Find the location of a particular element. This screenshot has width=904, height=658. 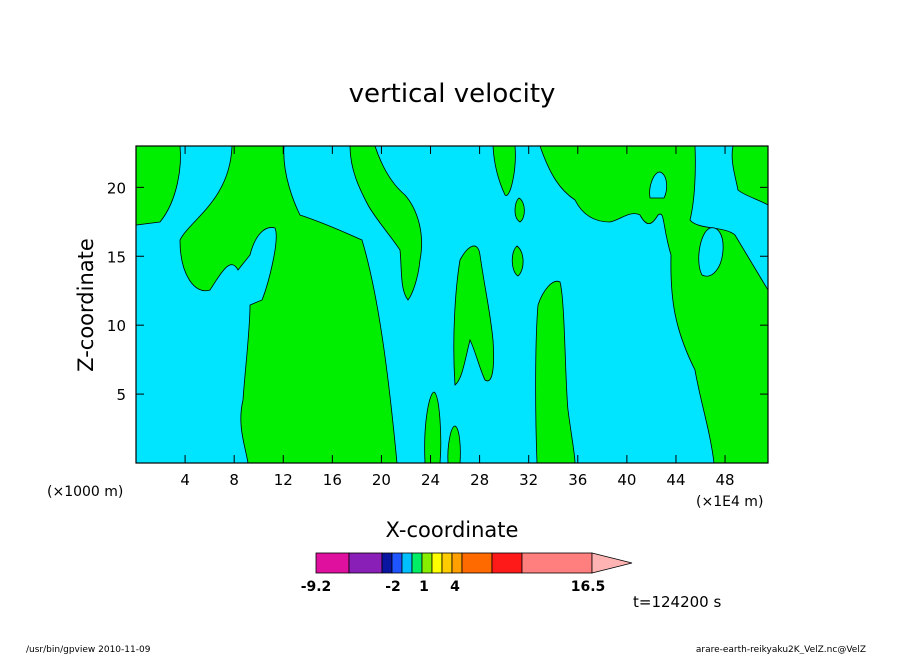

region-mid-column is located at coordinates (473, 315).